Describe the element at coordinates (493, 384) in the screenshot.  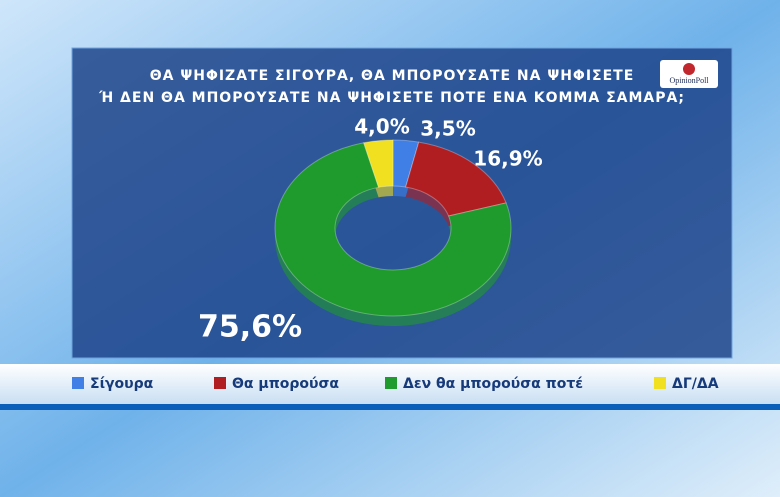
I see `legend-label: Δεν θα μπορούσα ποτέ` at that location.